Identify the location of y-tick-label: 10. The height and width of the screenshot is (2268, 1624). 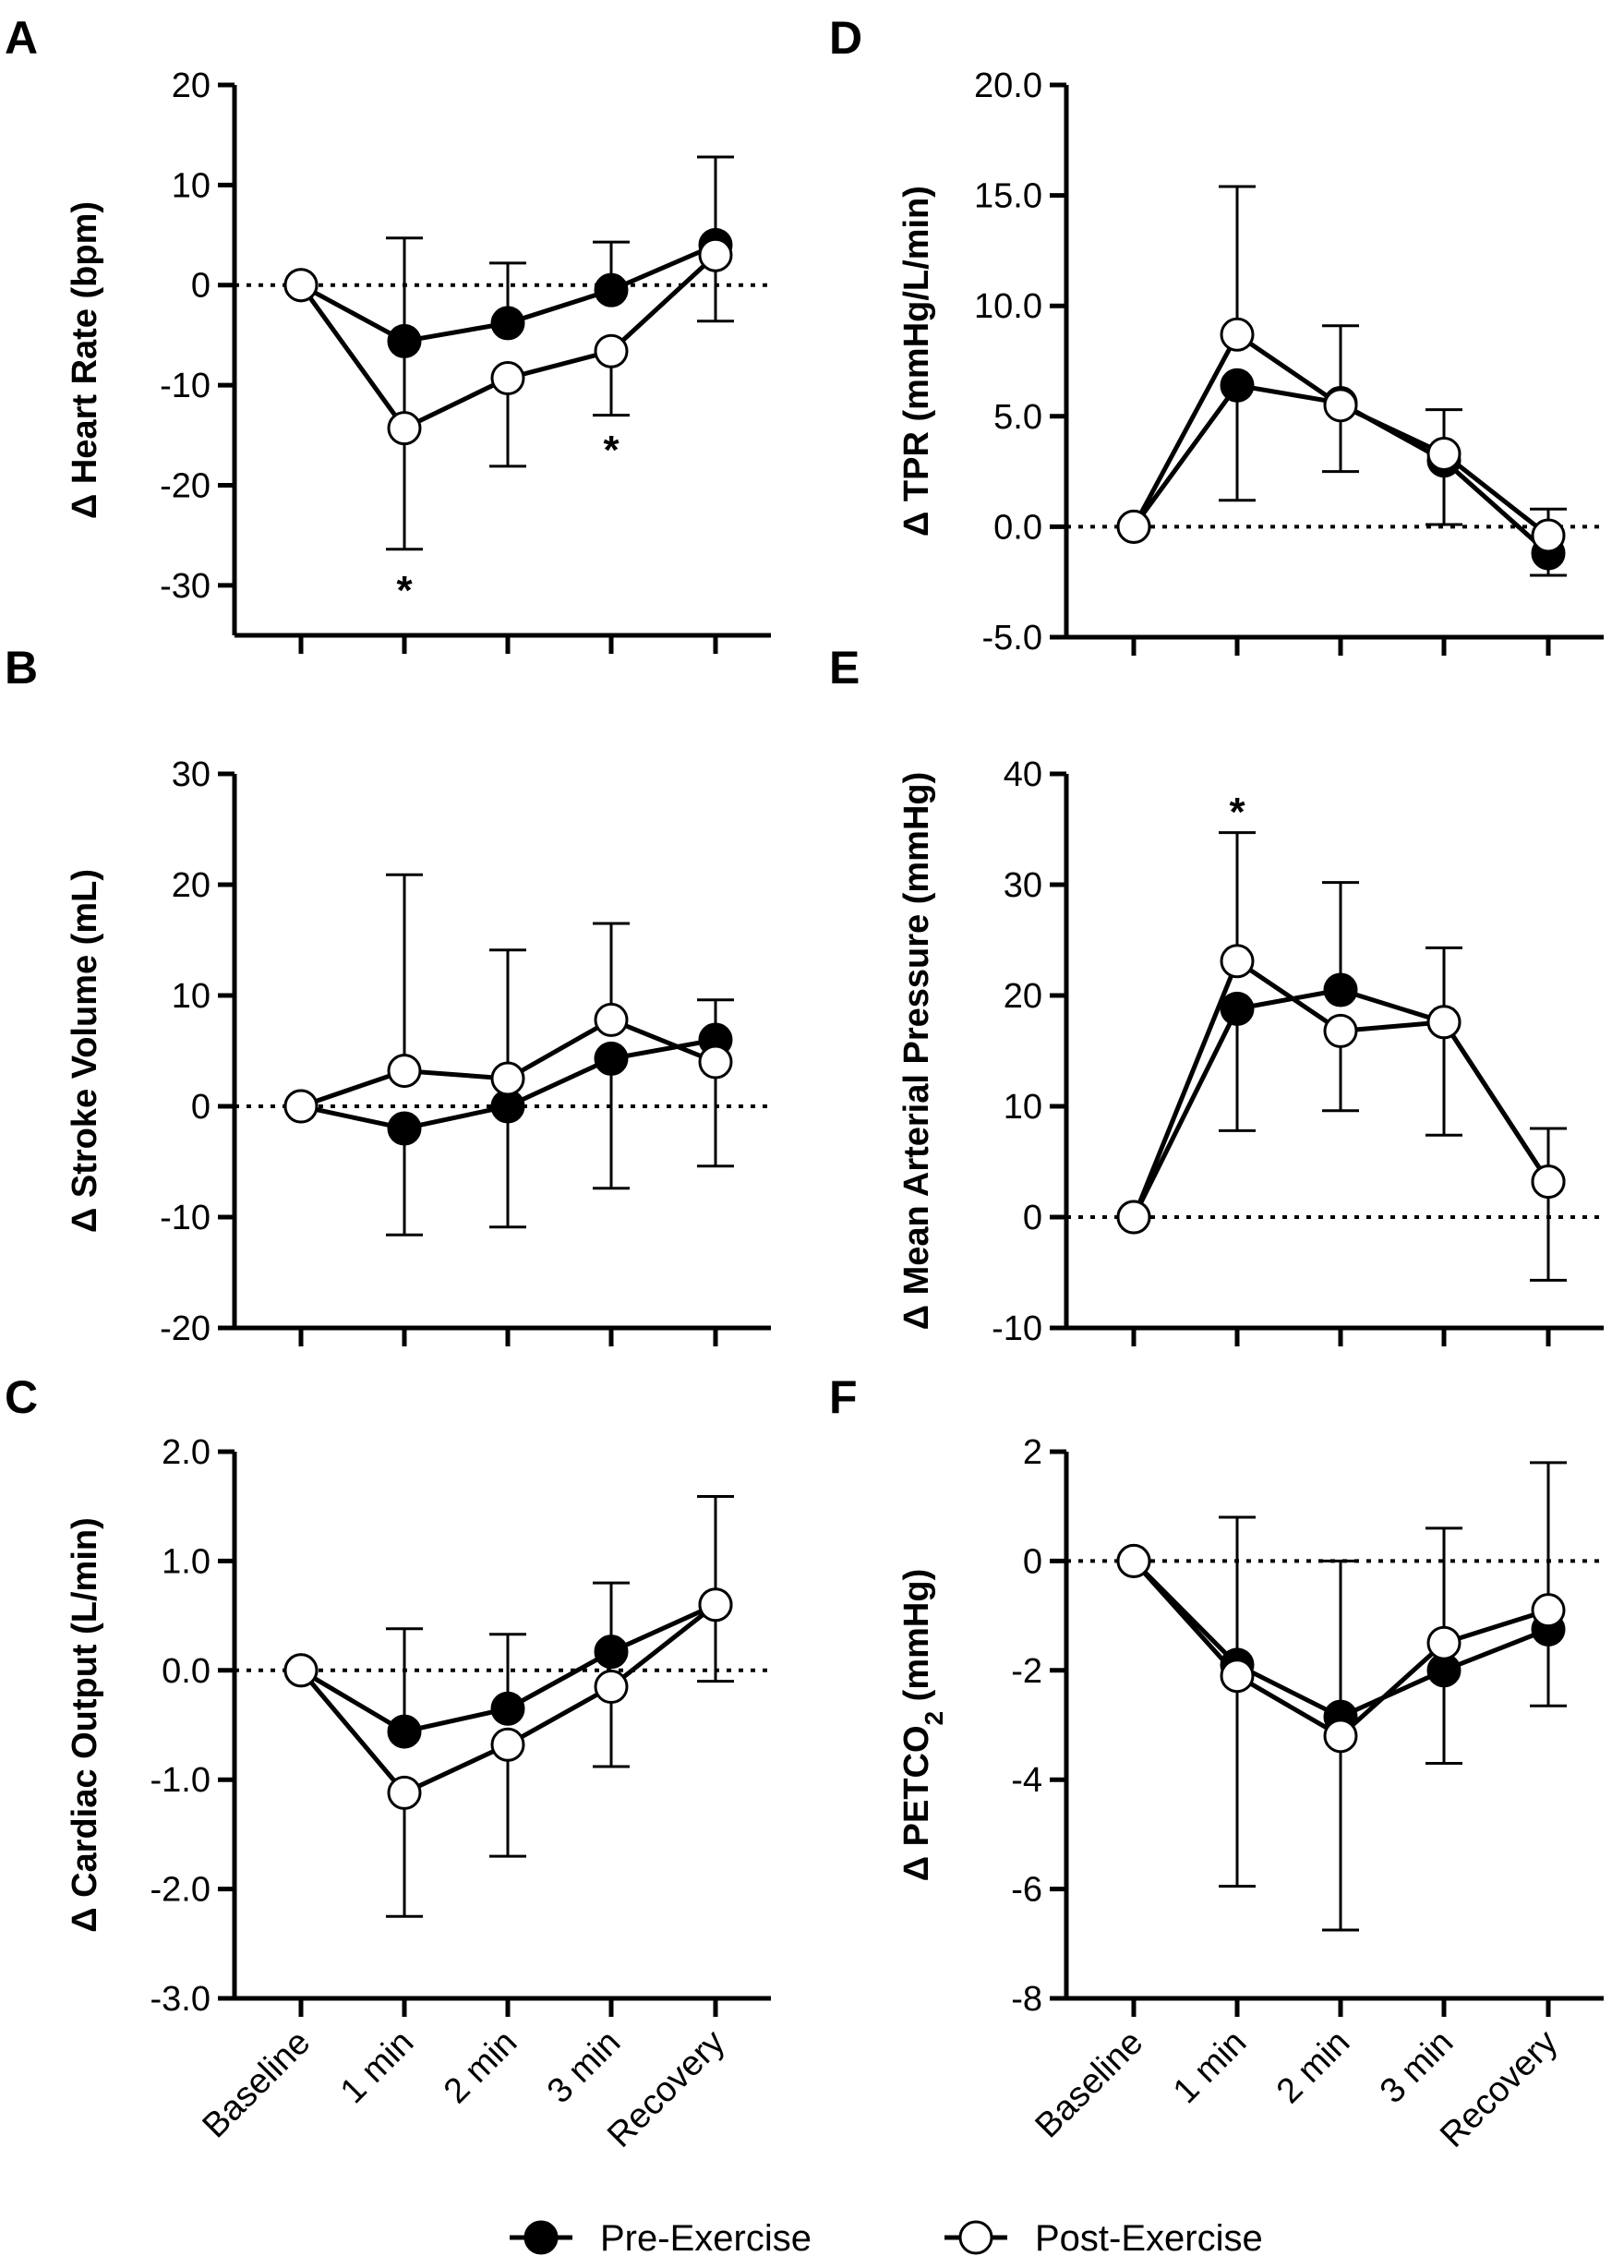
(191, 996).